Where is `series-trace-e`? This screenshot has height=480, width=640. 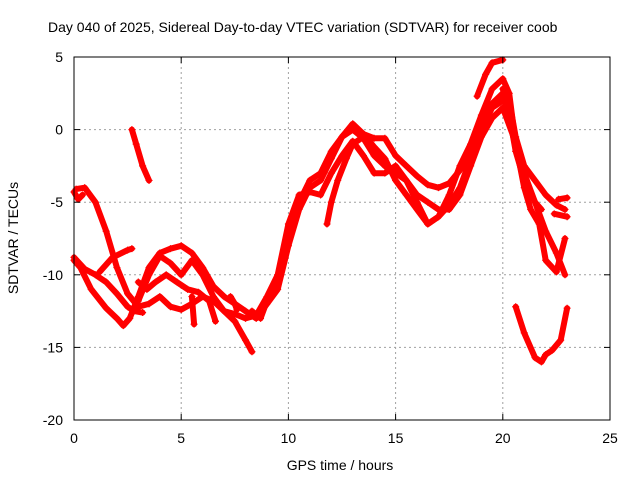 series-trace-e is located at coordinates (116, 260).